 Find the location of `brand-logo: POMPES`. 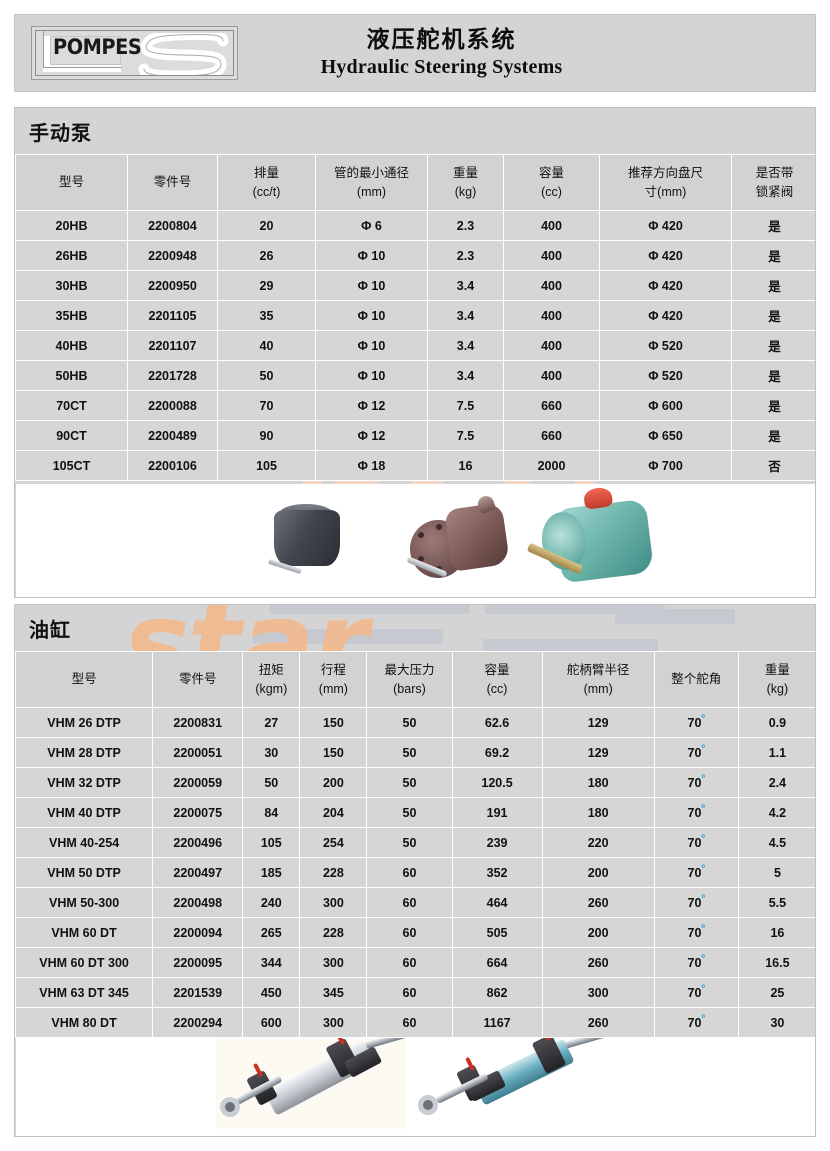

brand-logo: POMPES is located at coordinates (134, 53).